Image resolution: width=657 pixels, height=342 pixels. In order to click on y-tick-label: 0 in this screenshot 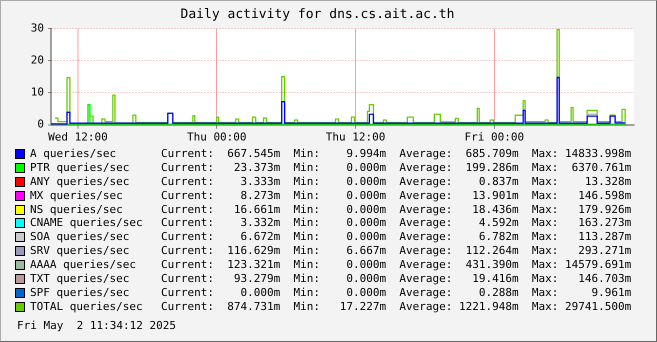, I will do `click(40, 124)`.